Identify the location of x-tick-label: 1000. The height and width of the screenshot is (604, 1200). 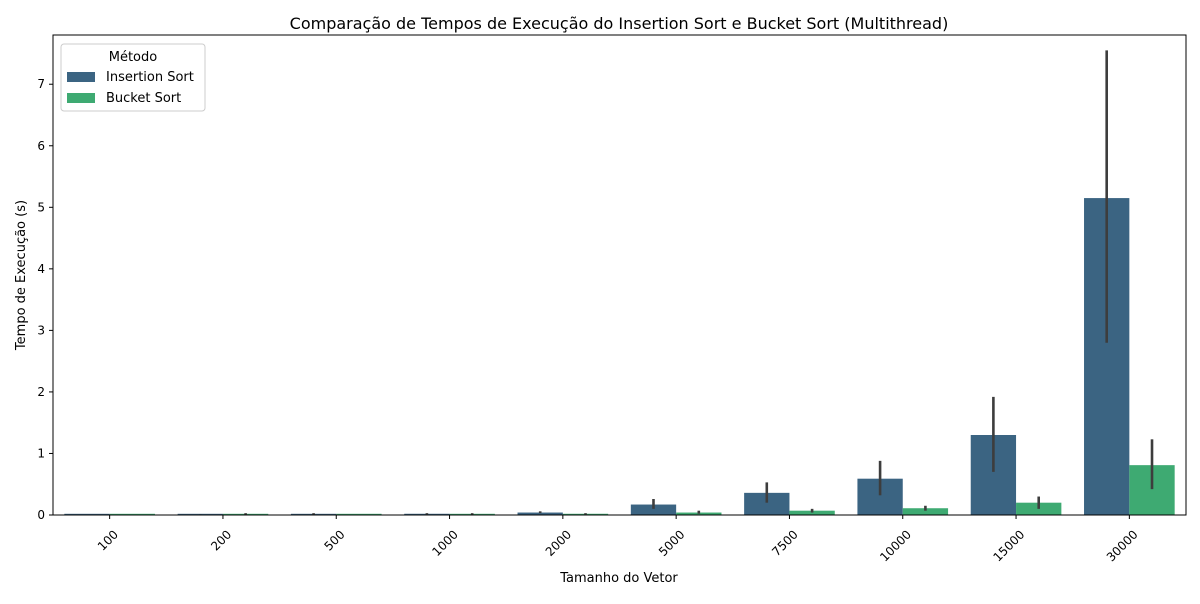
(444, 542).